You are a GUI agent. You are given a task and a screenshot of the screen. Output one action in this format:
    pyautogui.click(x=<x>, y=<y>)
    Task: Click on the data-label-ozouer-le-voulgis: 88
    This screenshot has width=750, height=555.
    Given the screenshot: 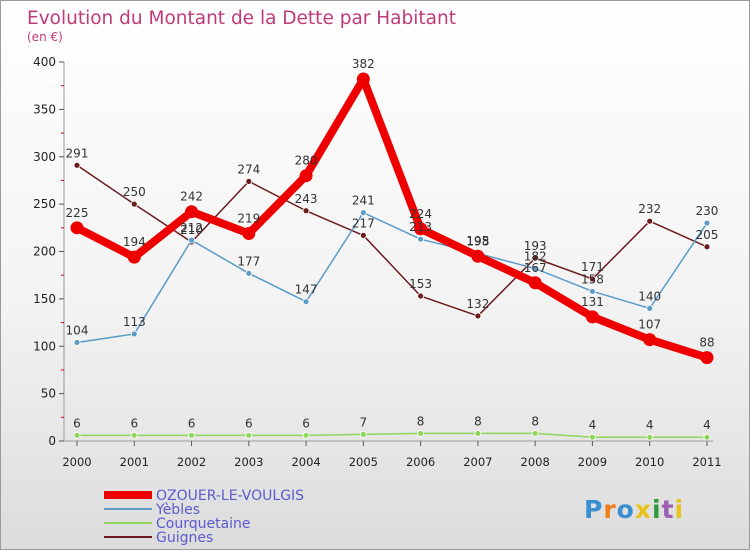 What is the action you would take?
    pyautogui.click(x=706, y=343)
    